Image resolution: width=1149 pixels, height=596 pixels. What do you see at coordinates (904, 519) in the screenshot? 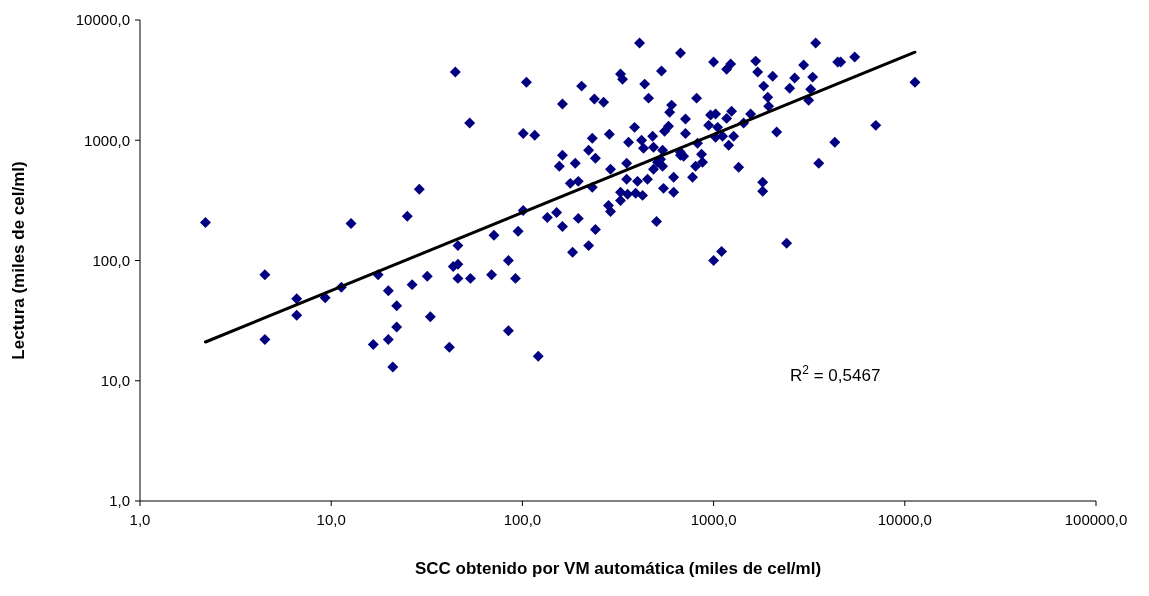
I see `x-tick-label: 10000,0` at bounding box center [904, 519].